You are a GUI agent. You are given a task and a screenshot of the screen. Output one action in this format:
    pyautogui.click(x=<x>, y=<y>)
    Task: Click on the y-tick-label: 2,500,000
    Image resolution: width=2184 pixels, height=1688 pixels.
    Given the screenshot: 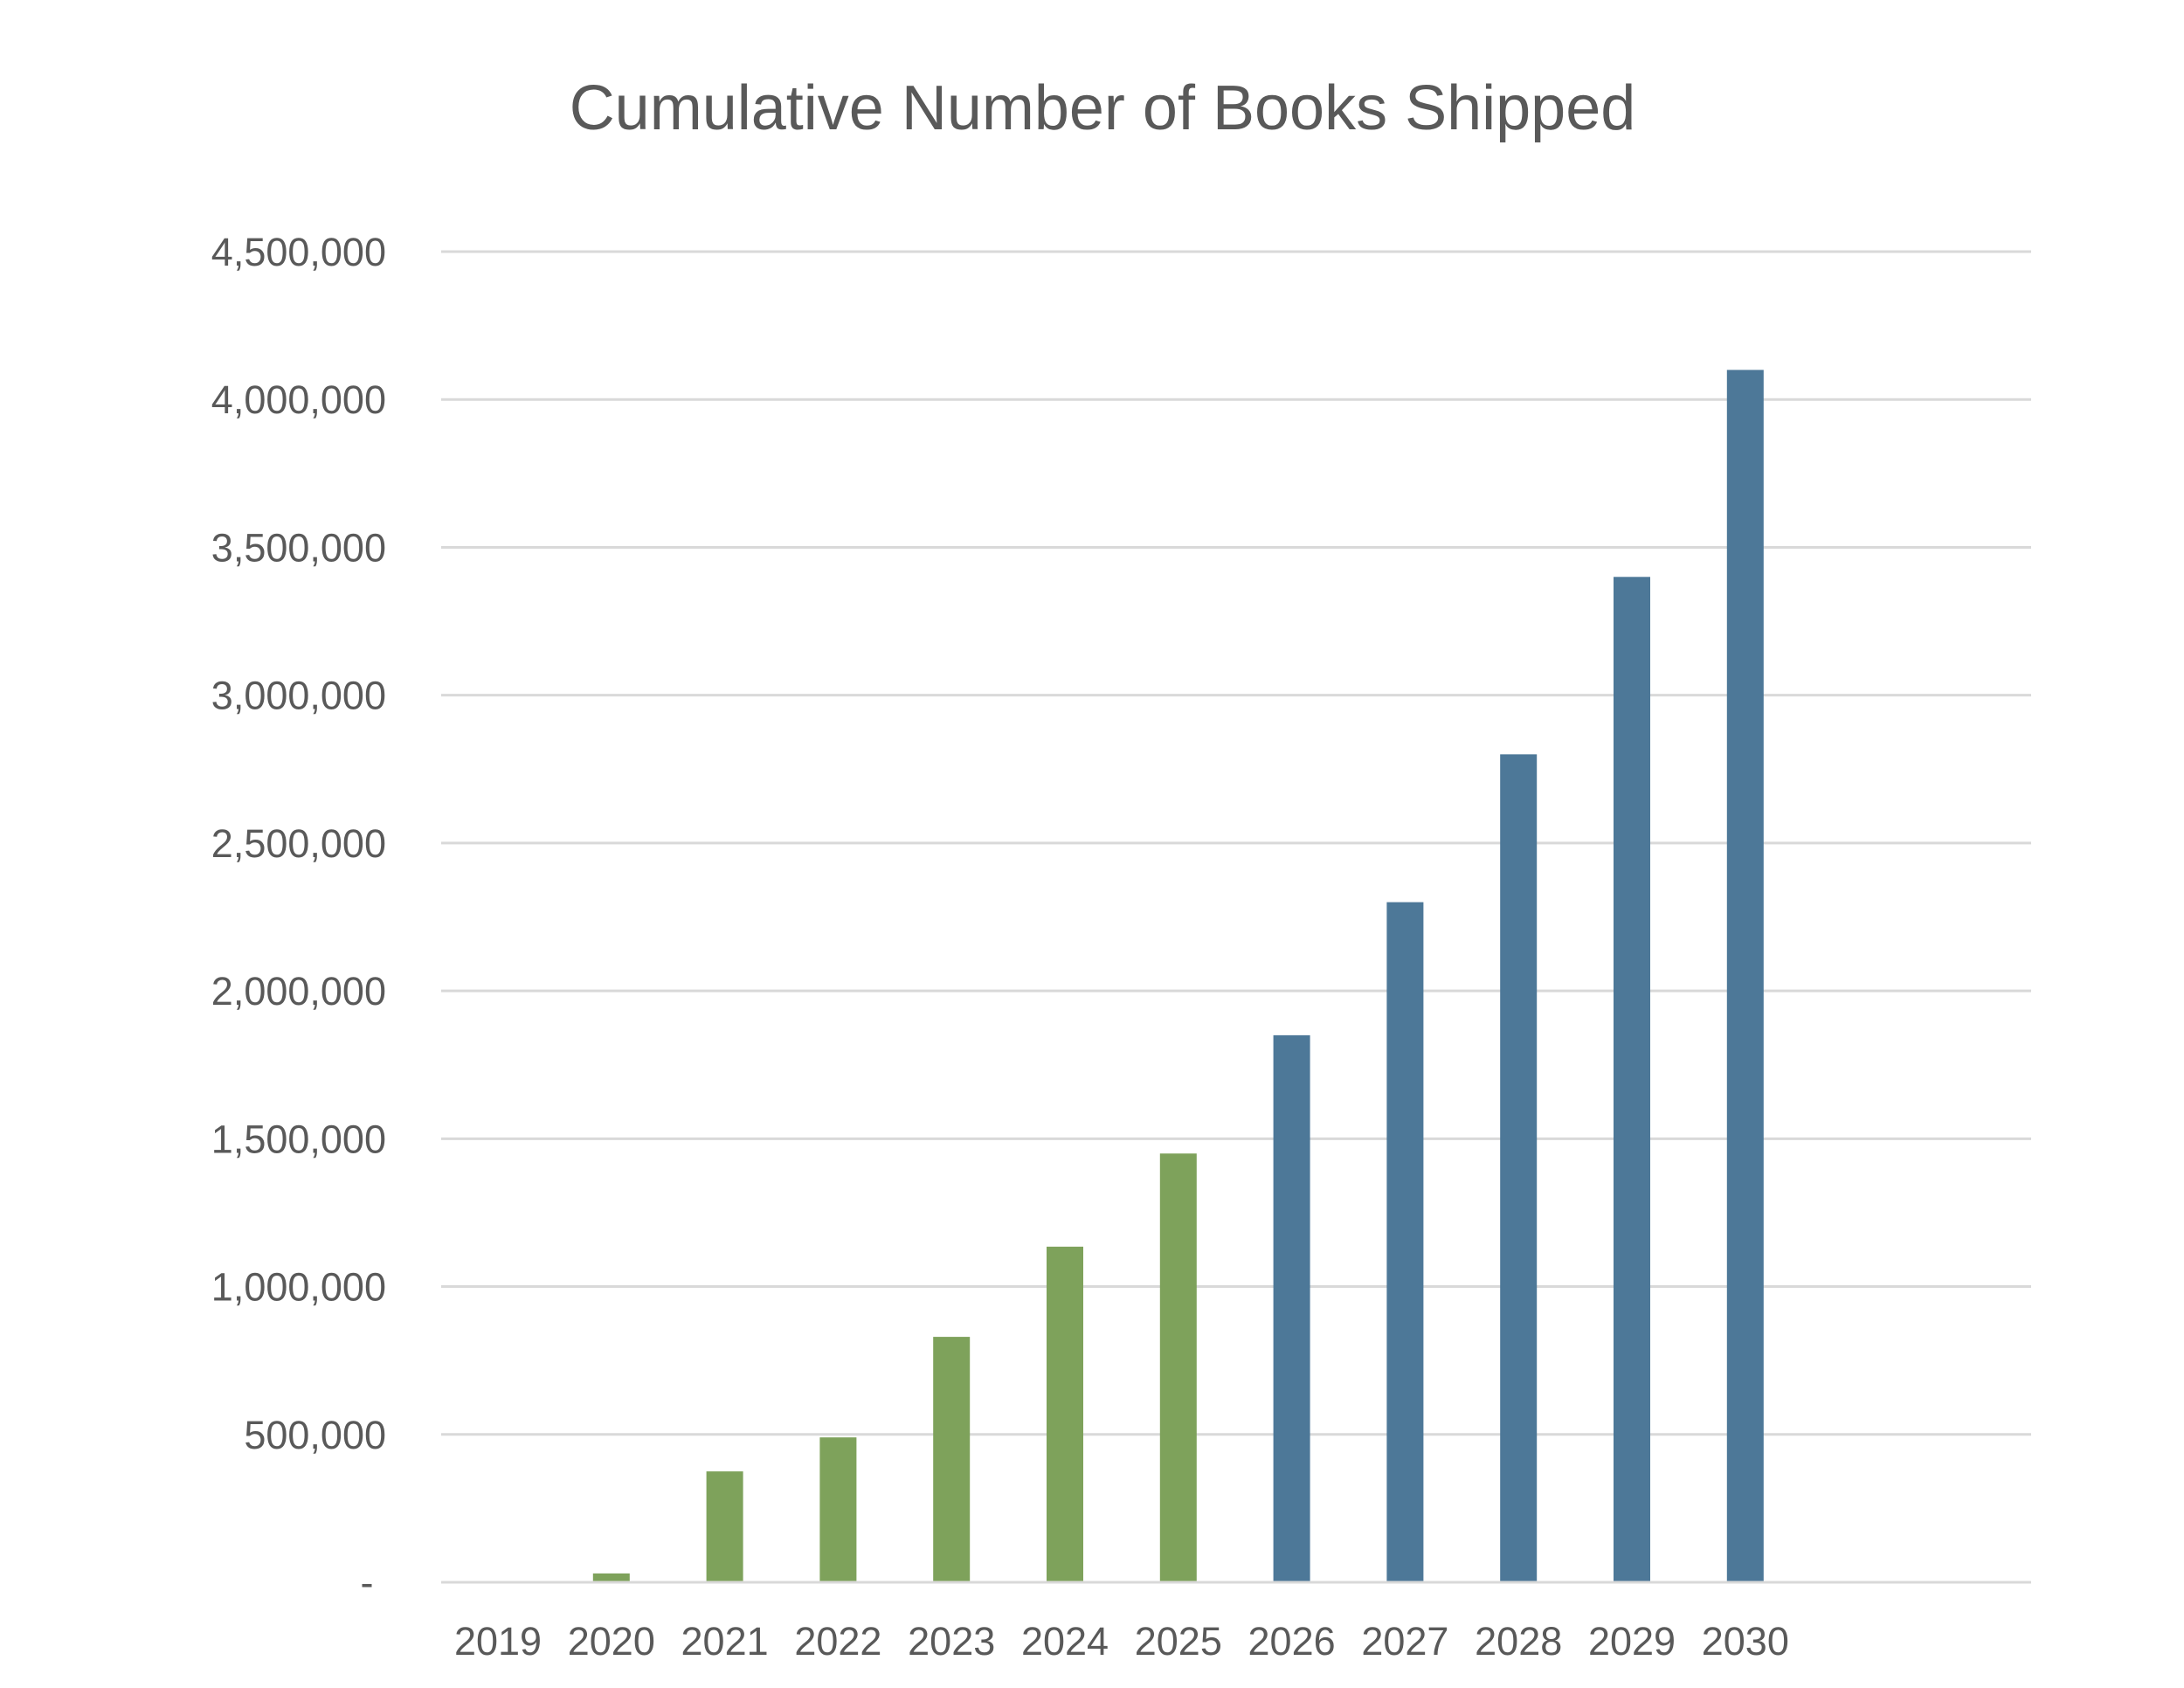 What is the action you would take?
    pyautogui.click(x=298, y=843)
    